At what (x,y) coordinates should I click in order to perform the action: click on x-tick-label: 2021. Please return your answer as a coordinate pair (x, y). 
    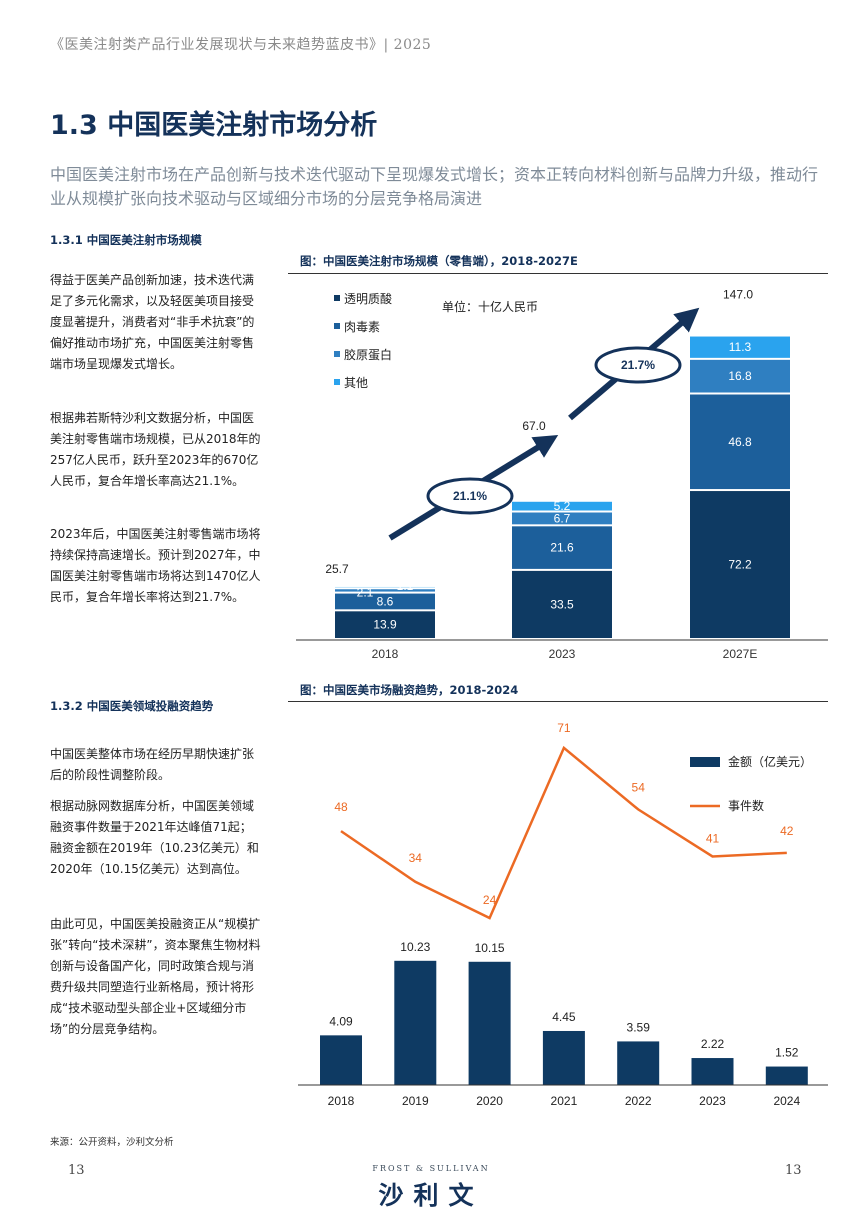
    Looking at the image, I should click on (564, 1101).